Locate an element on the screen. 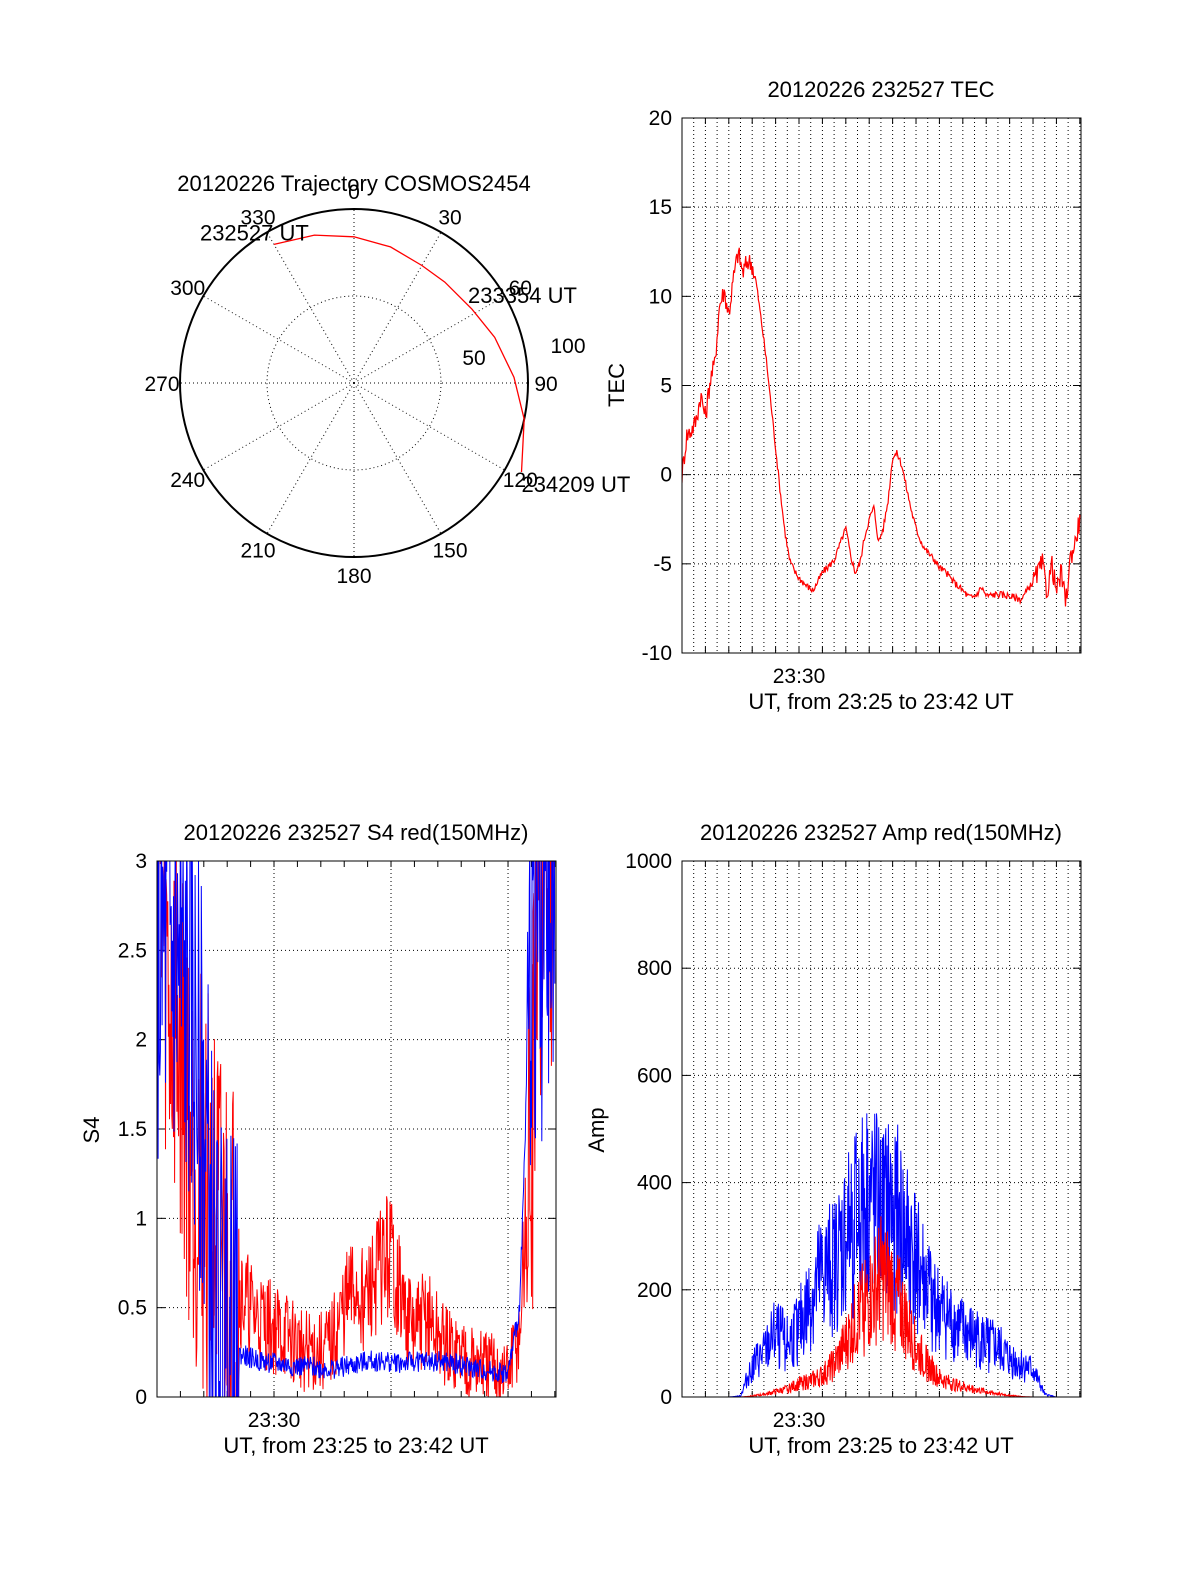 Image resolution: width=1200 pixels, height=1575 pixels. y-tick-label: 1.5 is located at coordinates (132, 1129).